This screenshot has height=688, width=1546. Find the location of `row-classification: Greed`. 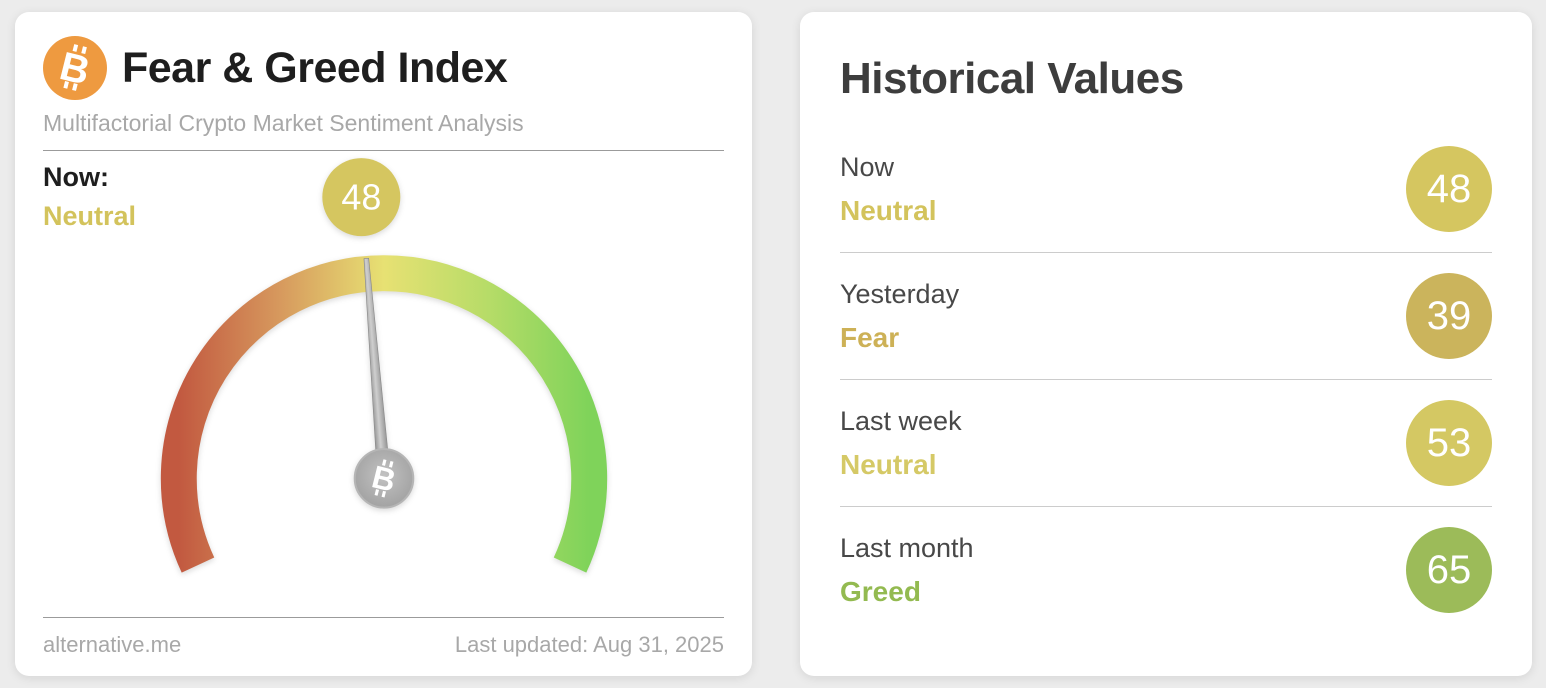

row-classification: Greed is located at coordinates (880, 591).